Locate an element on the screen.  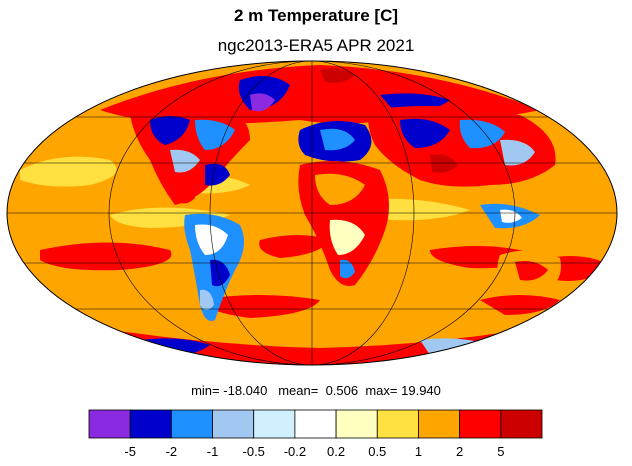
stat-max-label: max= is located at coordinates (381, 390).